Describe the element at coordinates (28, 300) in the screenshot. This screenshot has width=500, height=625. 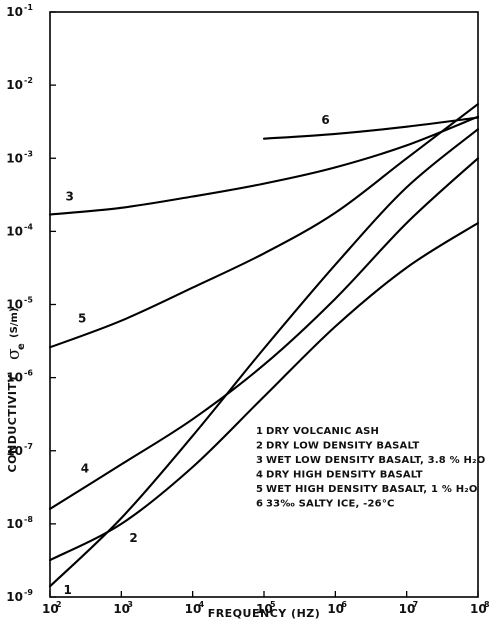
I see `y-tick-exponent: -5` at that location.